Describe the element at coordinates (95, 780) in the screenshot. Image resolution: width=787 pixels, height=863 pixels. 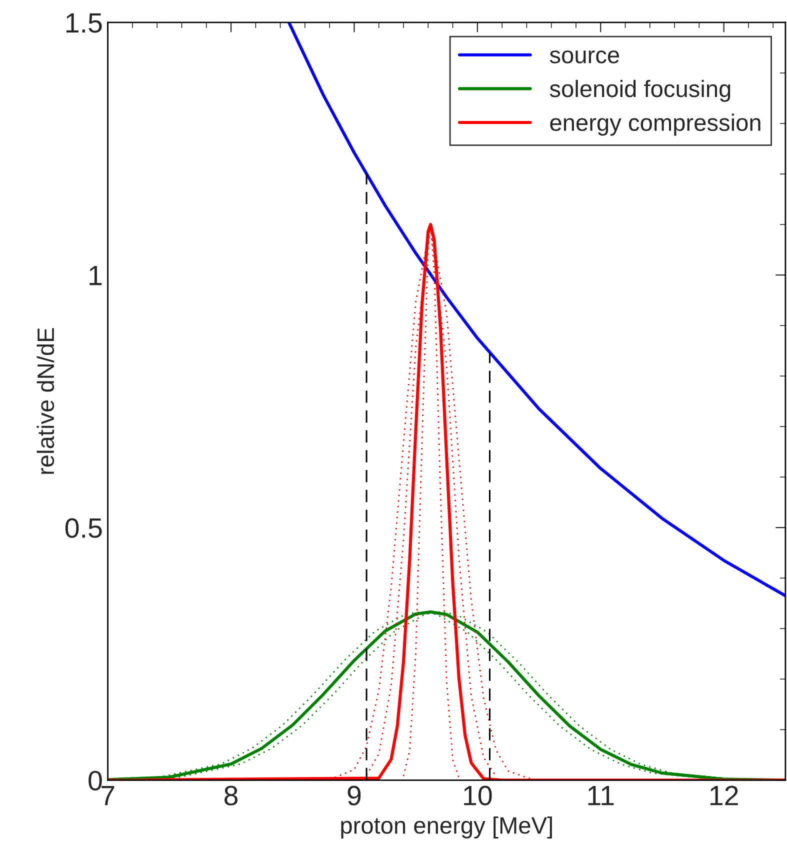
I see `y-tick-label: 0` at that location.